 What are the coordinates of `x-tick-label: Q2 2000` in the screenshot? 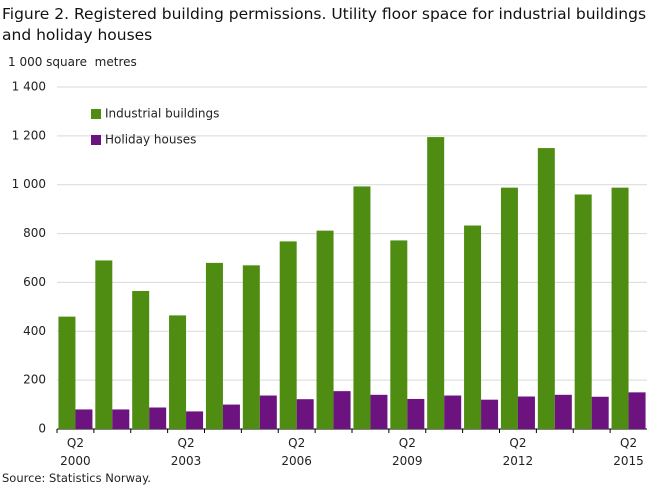 It's located at (75, 452).